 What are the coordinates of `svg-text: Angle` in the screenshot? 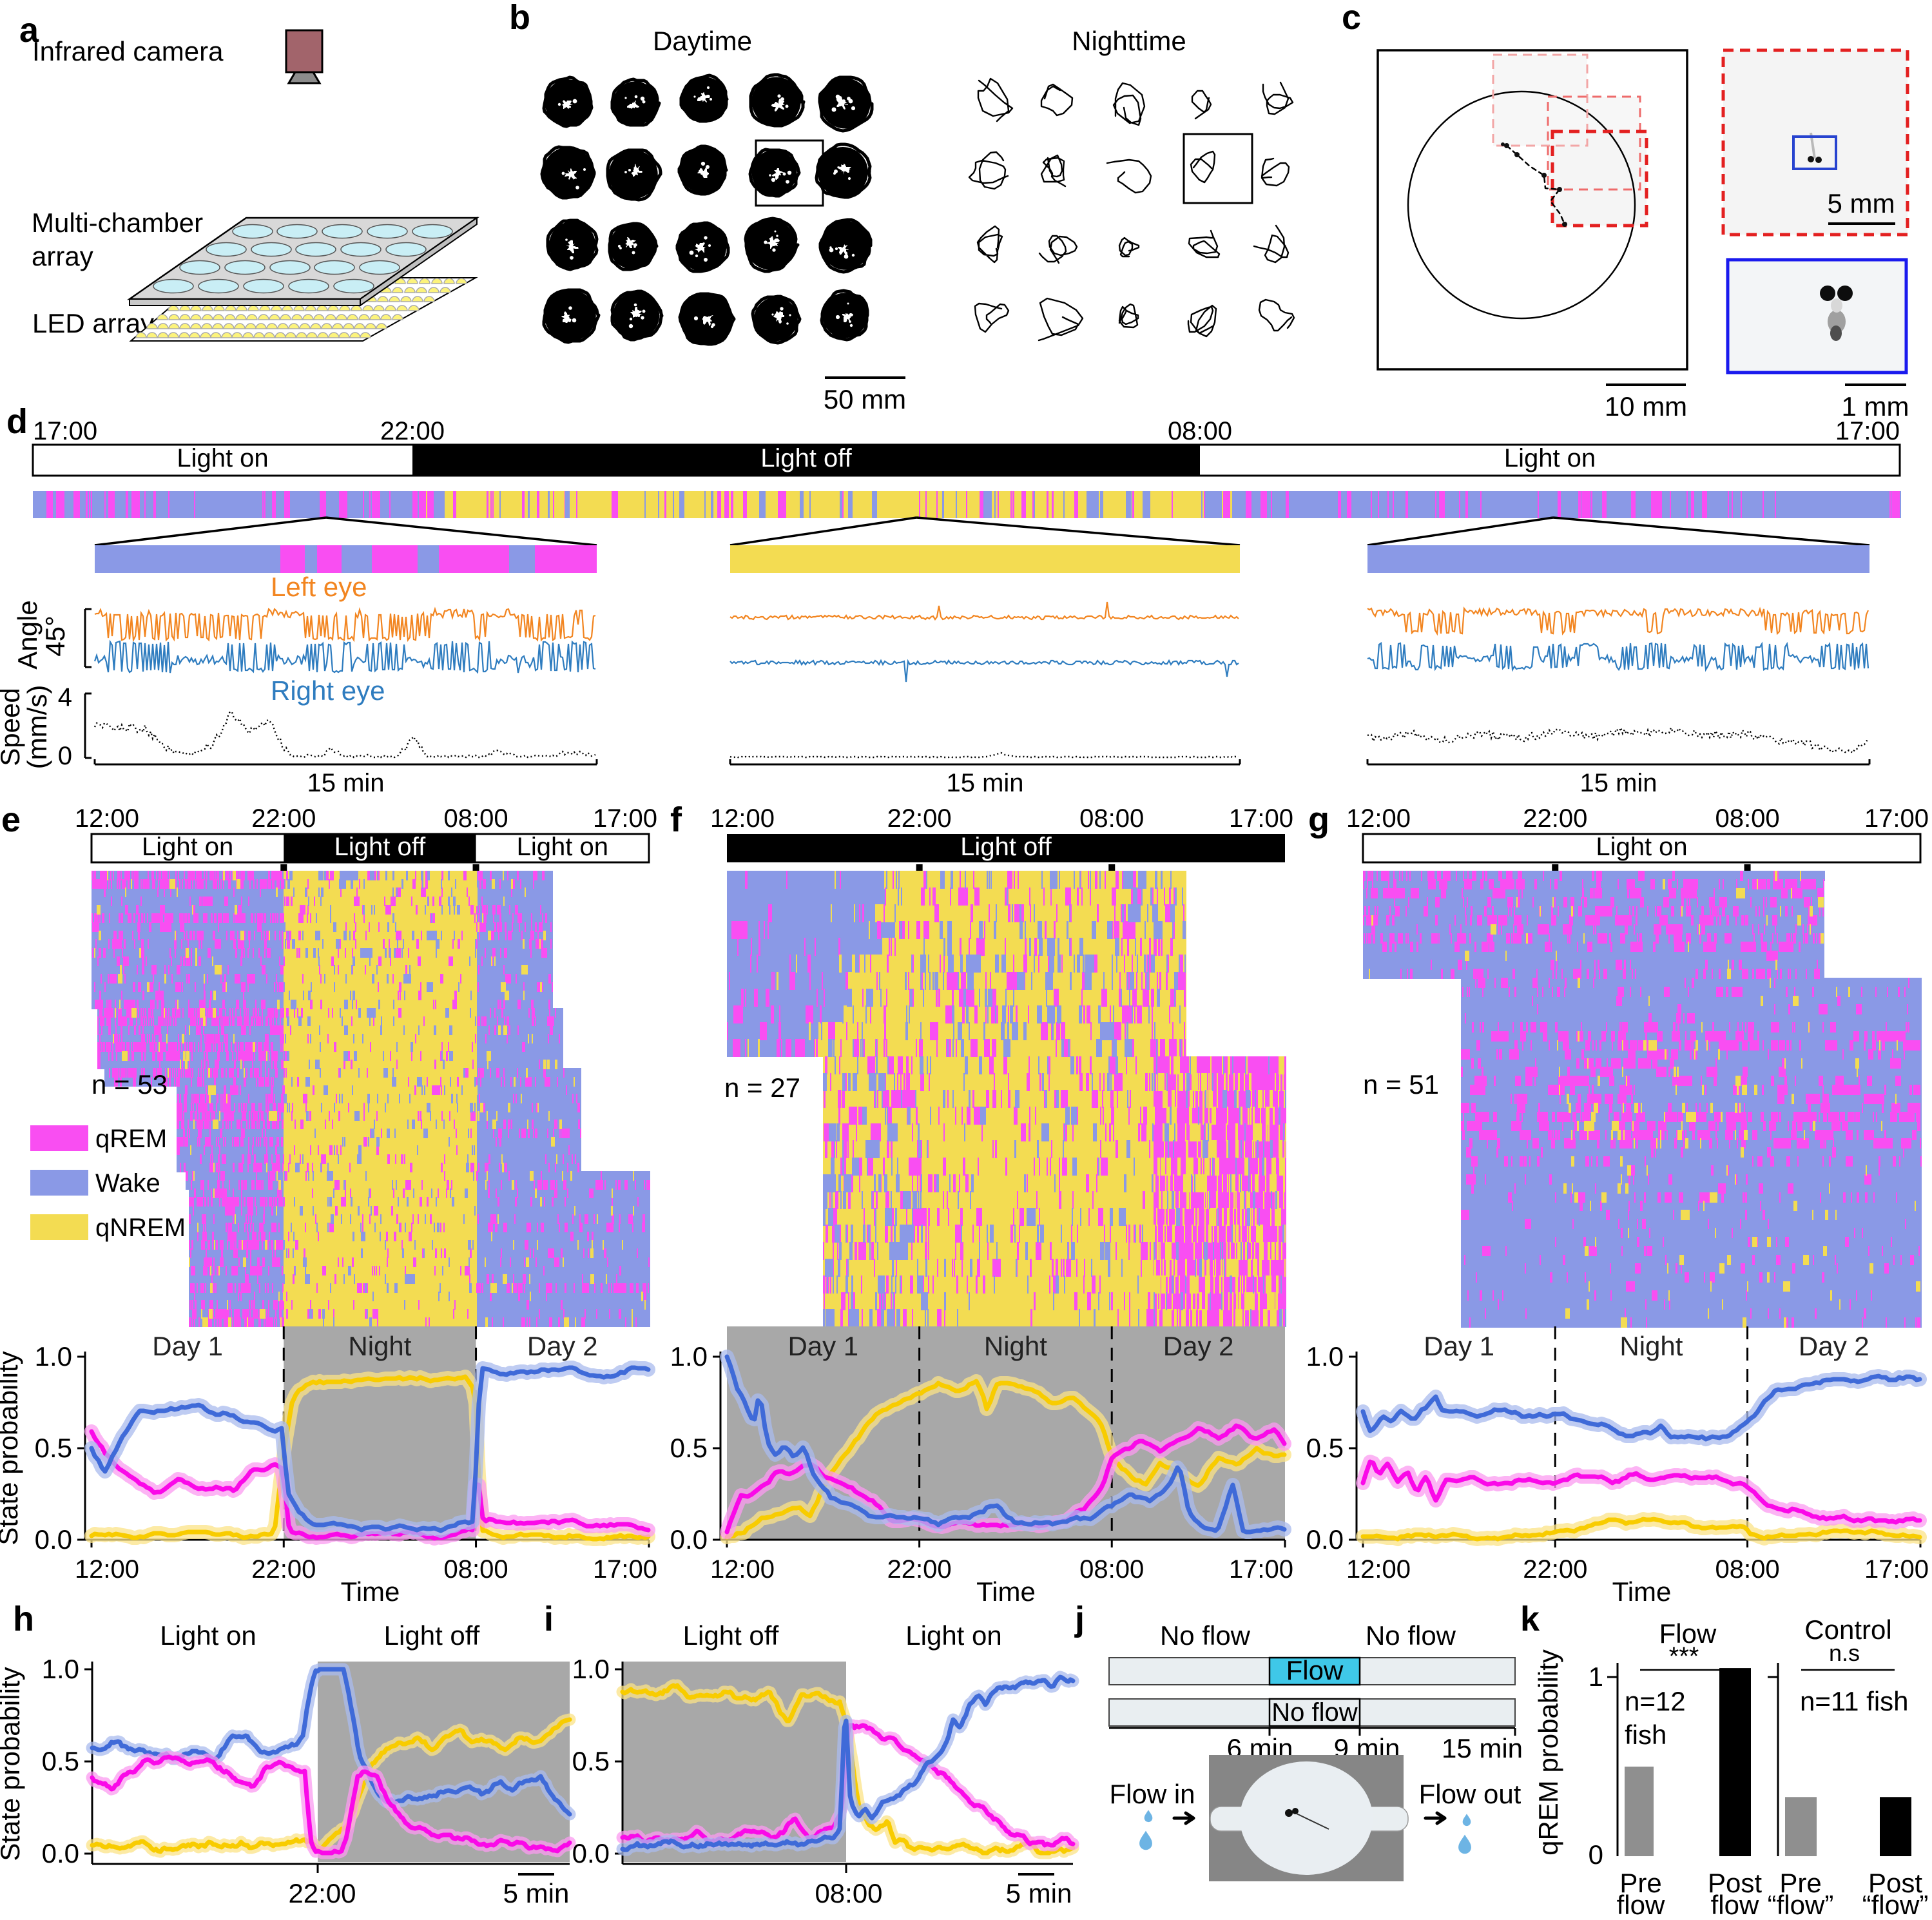 It's located at (27, 634).